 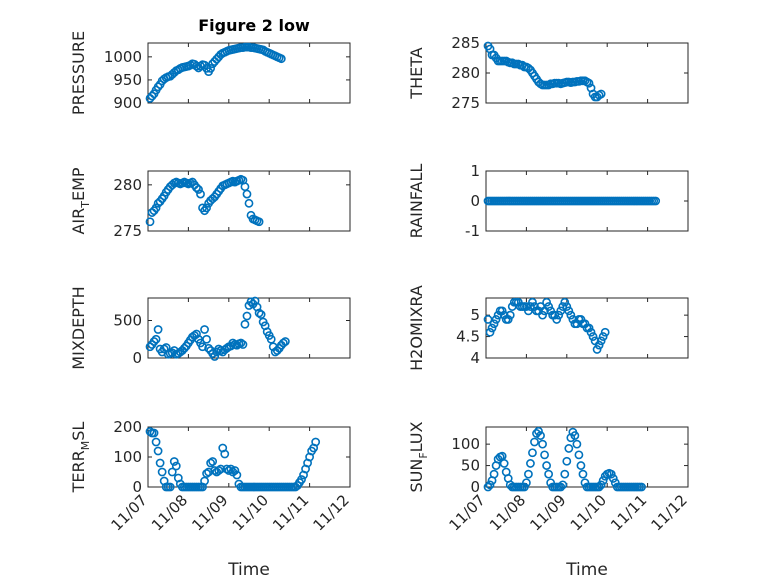 I want to click on x-tick-label: 11/09, so click(x=547, y=512).